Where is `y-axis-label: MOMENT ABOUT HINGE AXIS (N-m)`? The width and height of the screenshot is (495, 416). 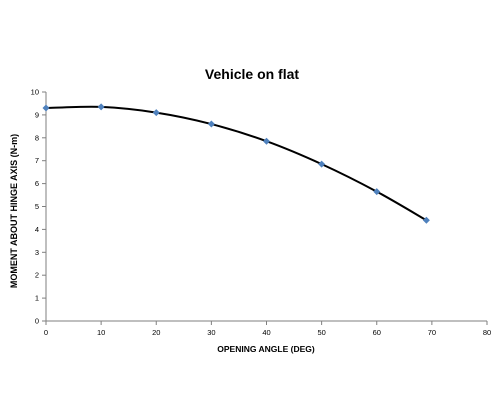 y-axis-label: MOMENT ABOUT HINGE AXIS (N-m) is located at coordinates (14, 211).